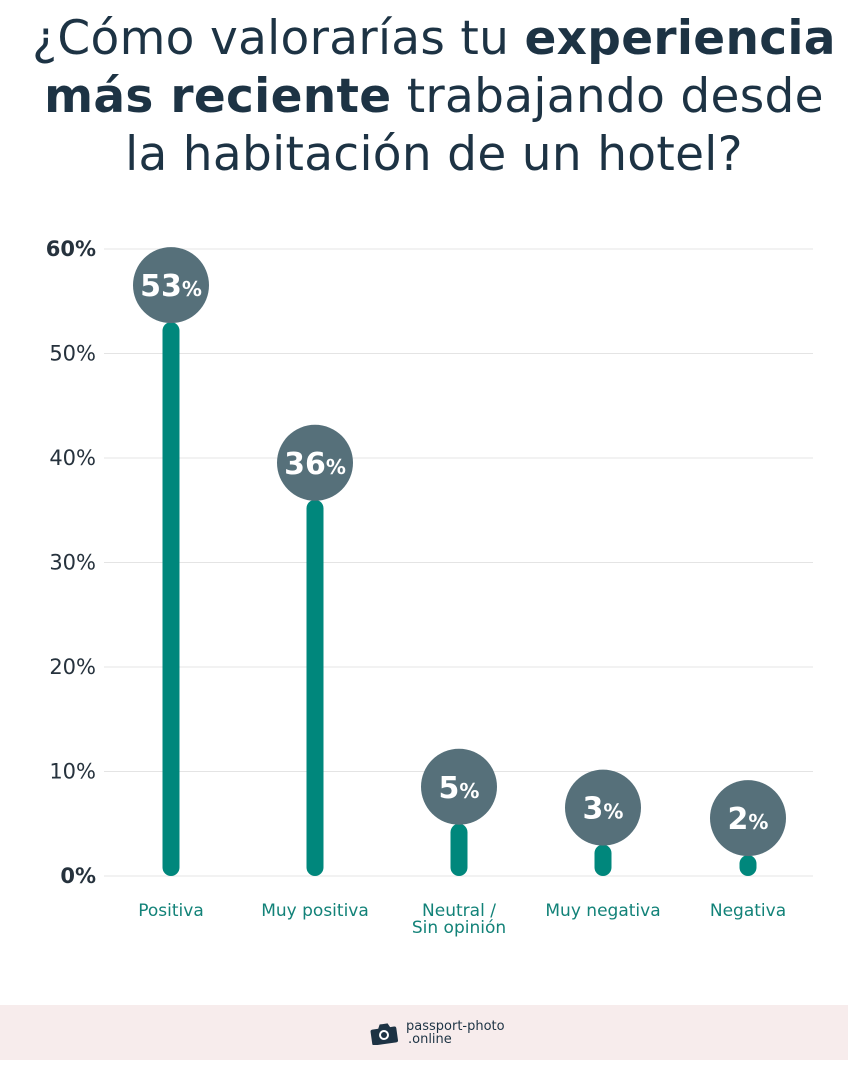 The height and width of the screenshot is (1068, 848). Describe the element at coordinates (315, 911) in the screenshot. I see `category-label: Muy positiva` at that location.